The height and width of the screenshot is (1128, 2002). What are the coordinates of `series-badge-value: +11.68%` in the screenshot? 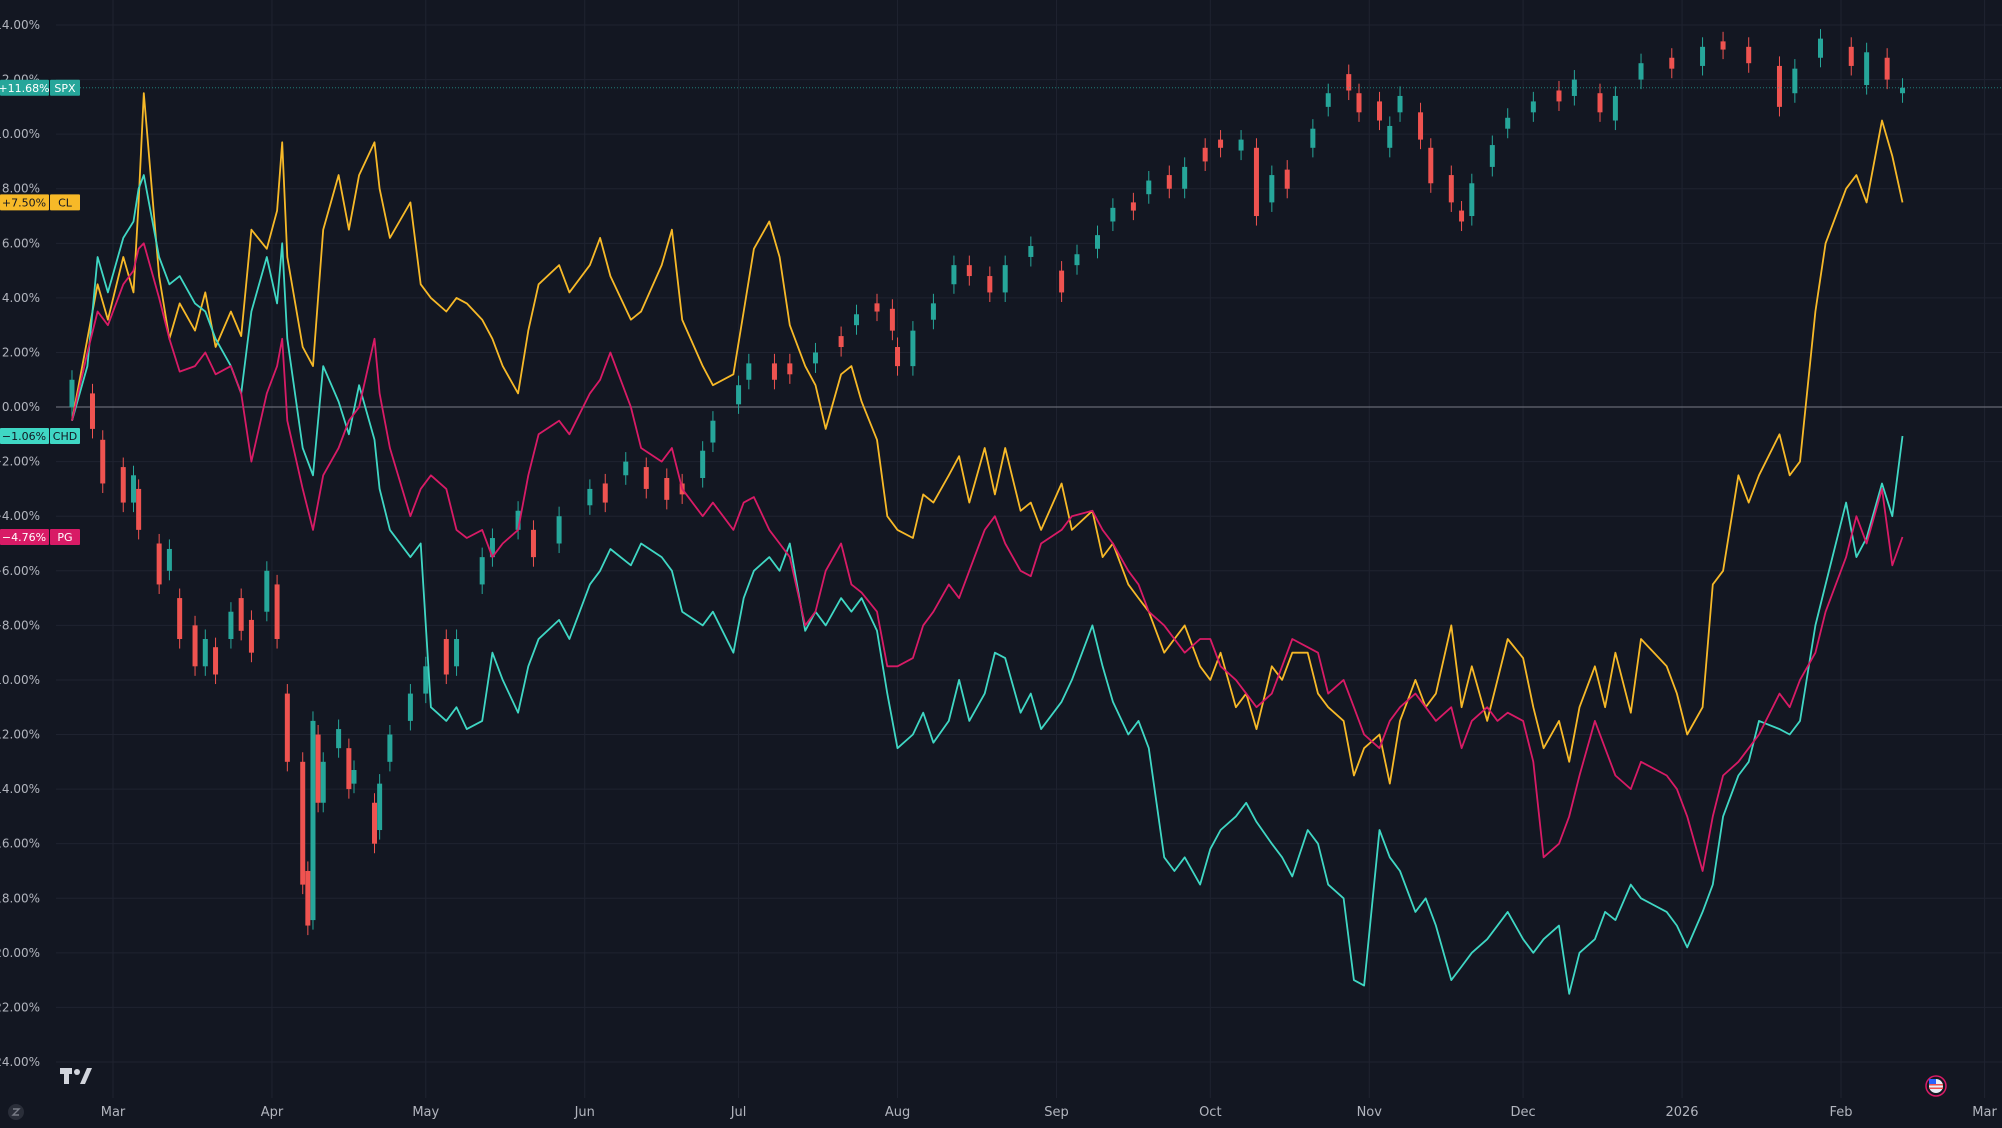 It's located at (25, 88).